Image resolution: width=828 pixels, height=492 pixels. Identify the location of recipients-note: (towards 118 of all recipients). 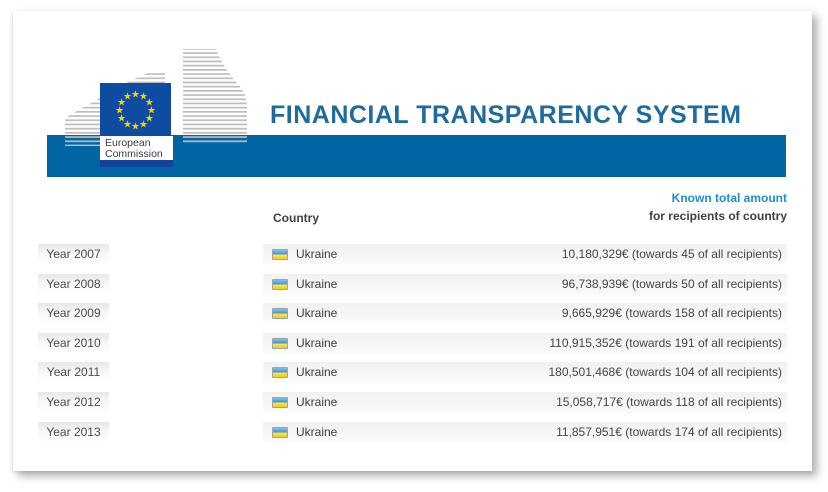
(704, 401).